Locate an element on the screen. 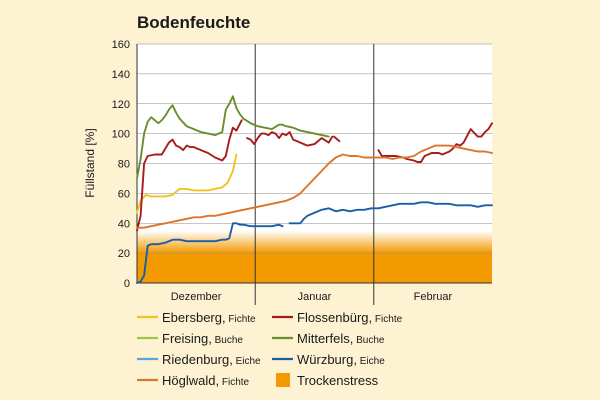 The image size is (600, 400). legend-label: Riedenburg, Eiche is located at coordinates (211, 359).